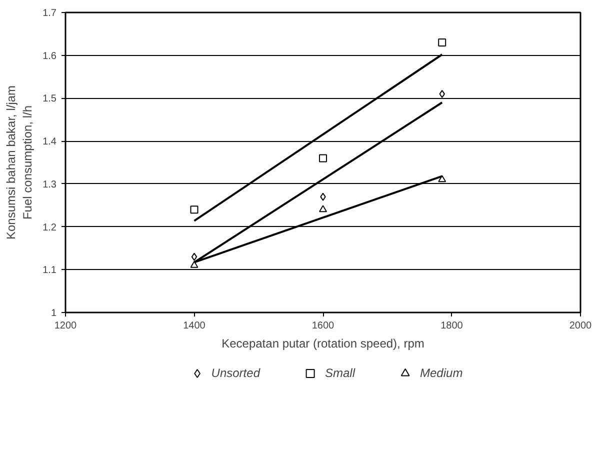 The width and height of the screenshot is (613, 457). I want to click on y-tick-label: 1, so click(53, 313).